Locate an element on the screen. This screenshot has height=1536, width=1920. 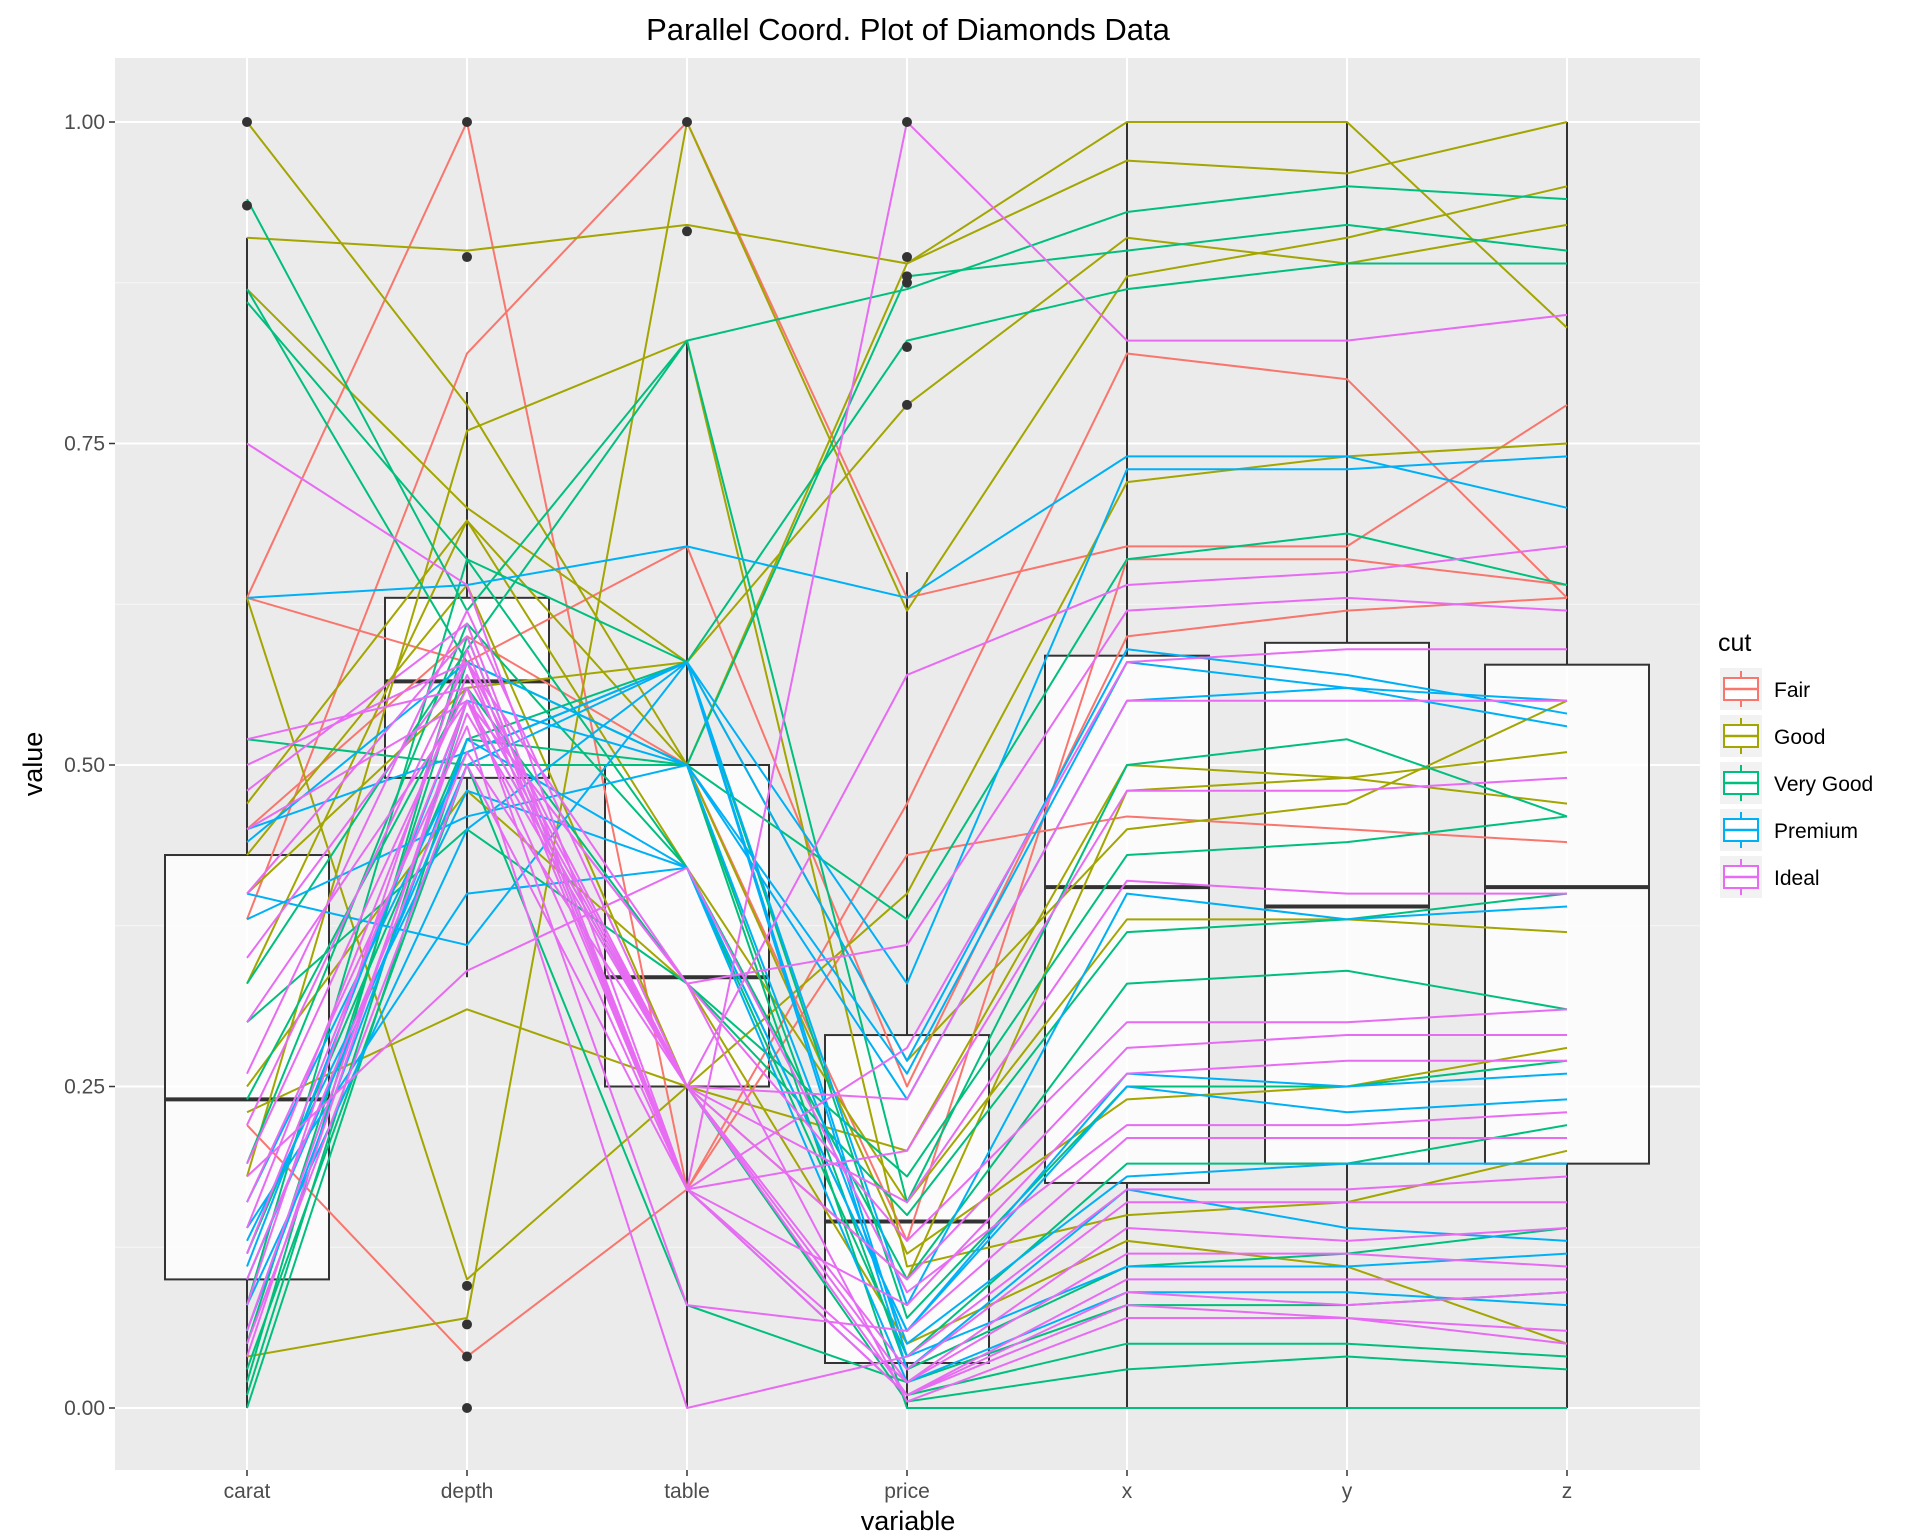
legend-key-ideal: Ideal is located at coordinates (1770, 877).